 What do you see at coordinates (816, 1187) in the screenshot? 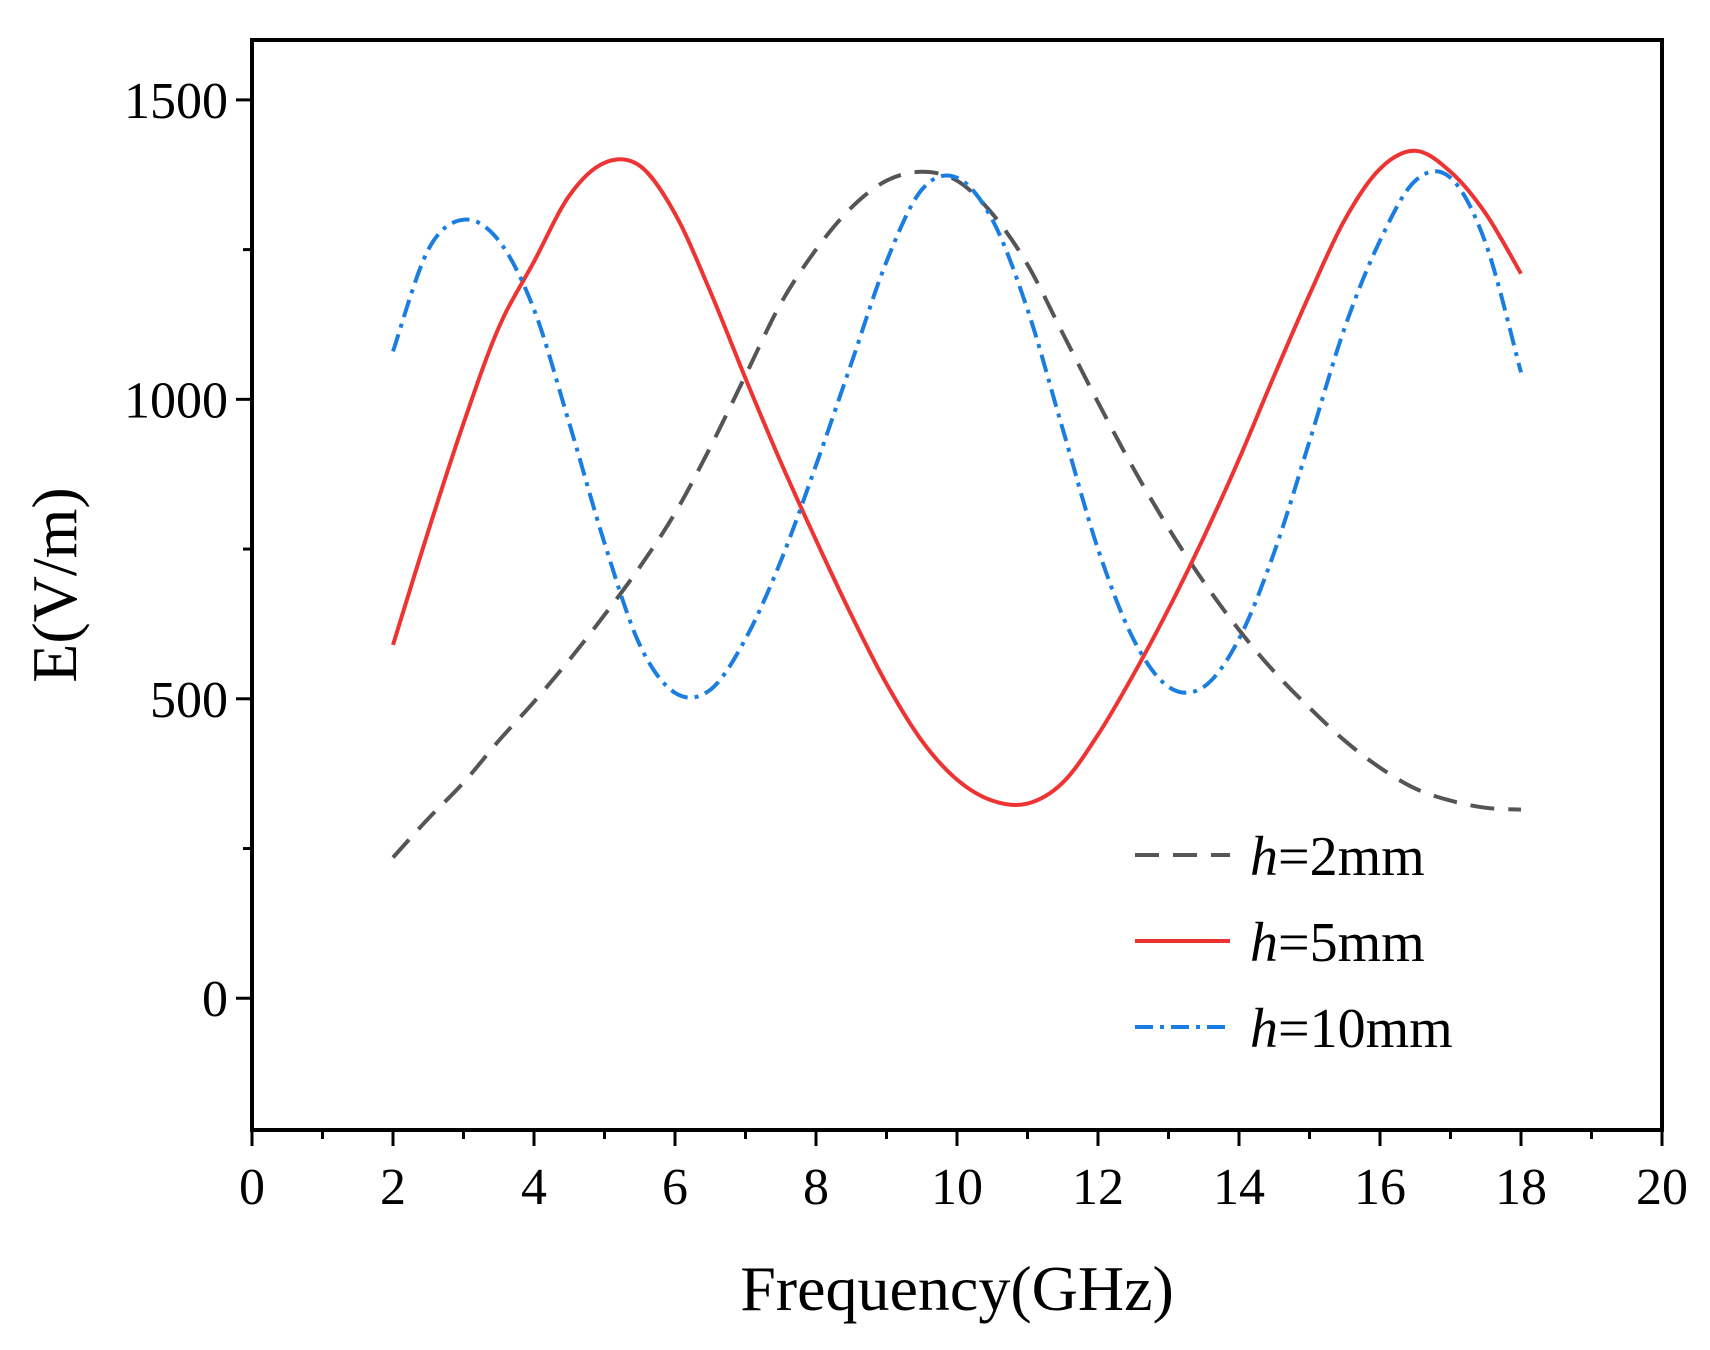
I see `x-tick-label: 8` at bounding box center [816, 1187].